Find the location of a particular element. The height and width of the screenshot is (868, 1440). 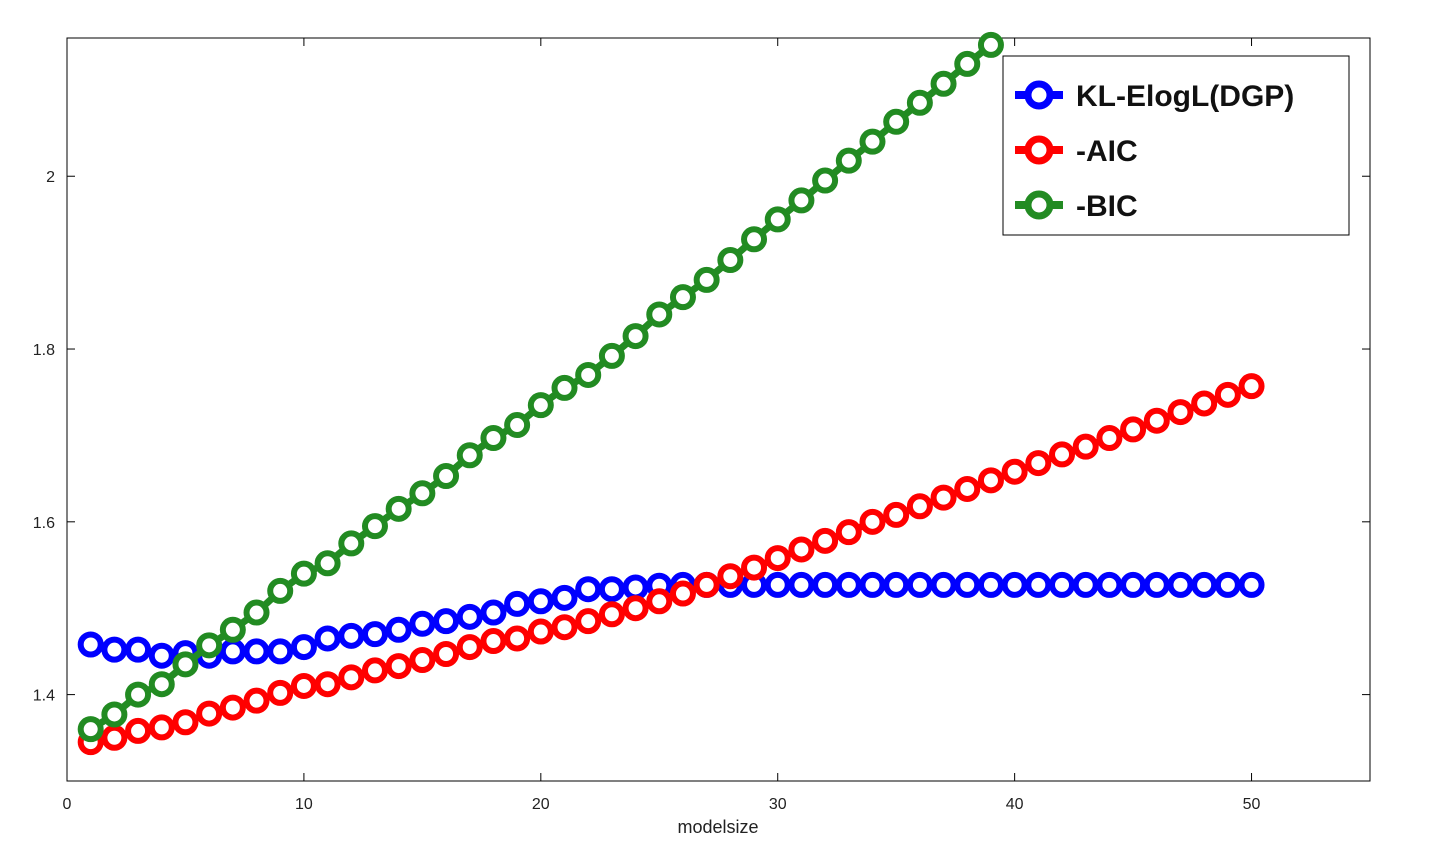

x-tick-label: 50 is located at coordinates (1252, 804).